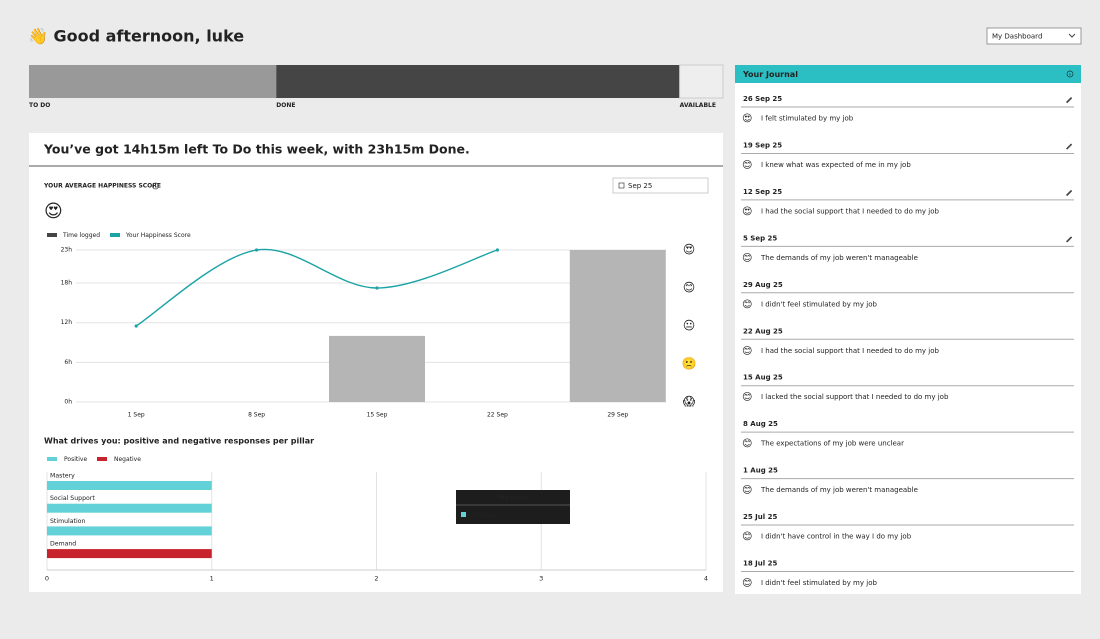 The width and height of the screenshot is (1100, 639). What do you see at coordinates (63, 544) in the screenshot?
I see `y-tick-label: Demand` at bounding box center [63, 544].